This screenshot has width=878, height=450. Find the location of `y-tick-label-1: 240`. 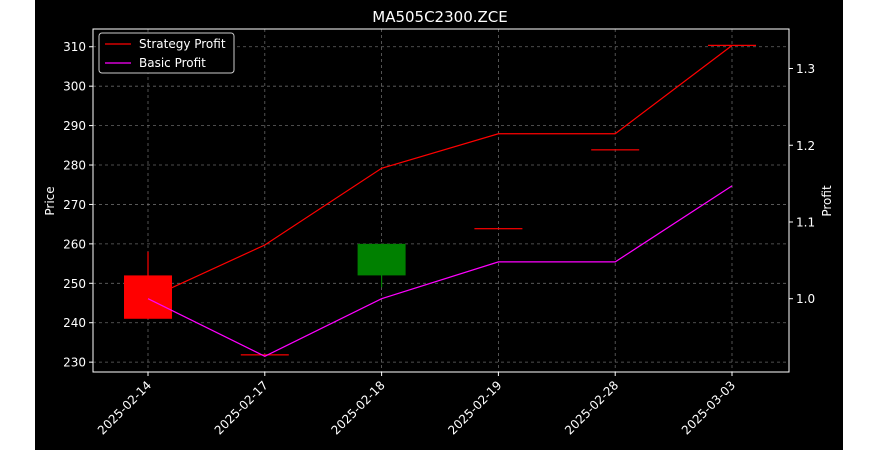

y-tick-label-1: 240 is located at coordinates (74, 323).